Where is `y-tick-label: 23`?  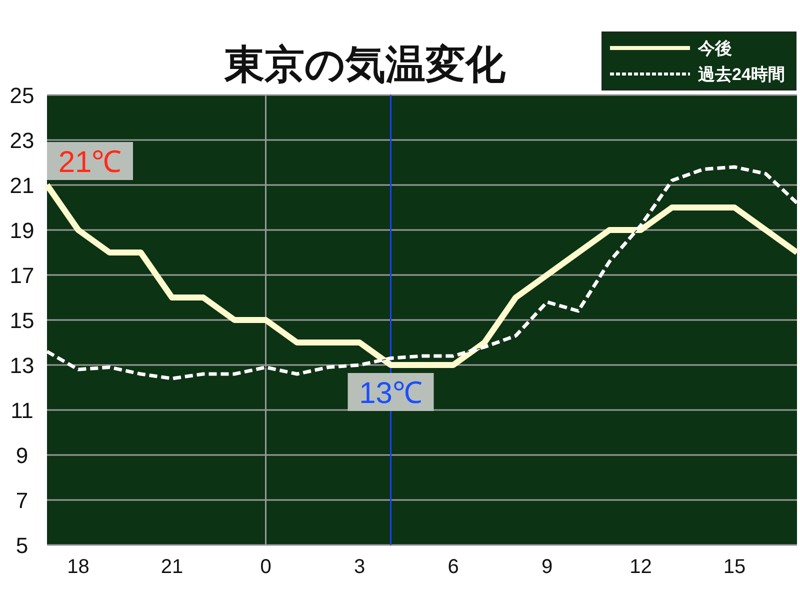
y-tick-label: 23 is located at coordinates (22, 140).